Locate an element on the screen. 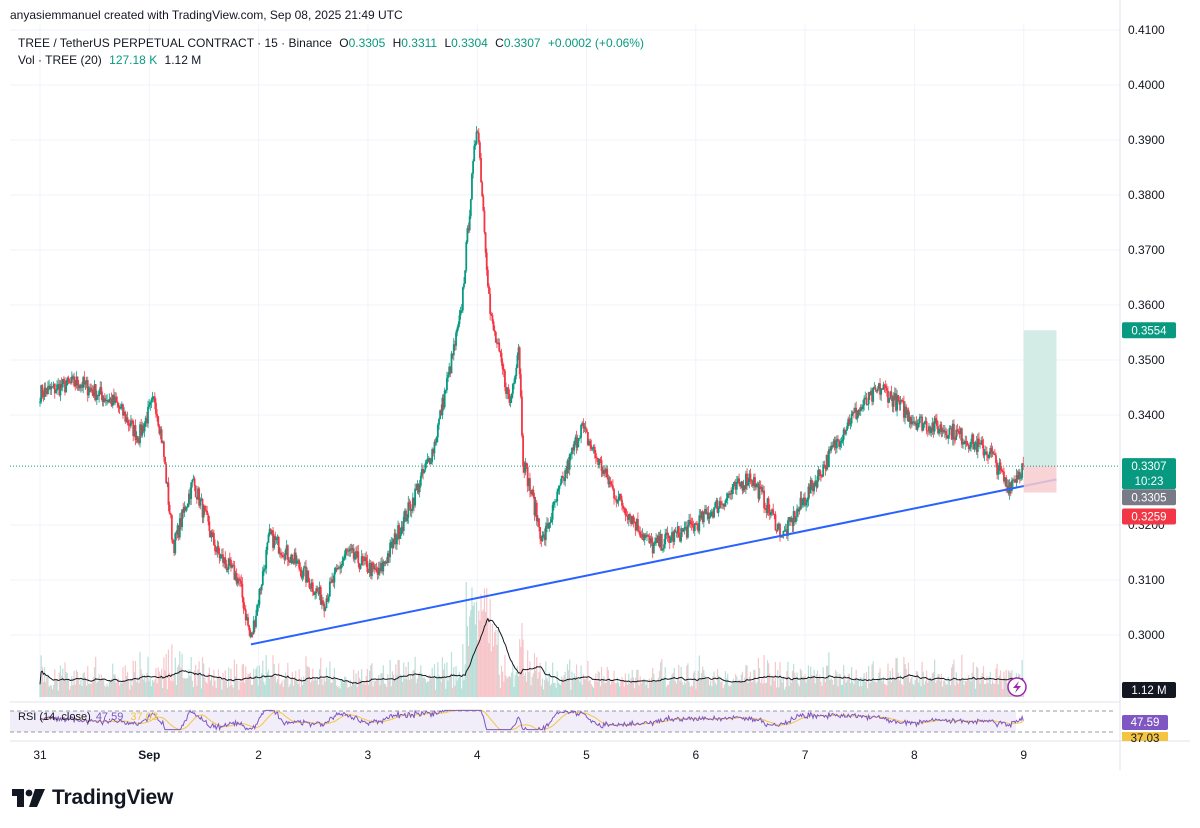 The height and width of the screenshot is (828, 1200). change-value: +0.0002 (+0.06%) is located at coordinates (595, 43).